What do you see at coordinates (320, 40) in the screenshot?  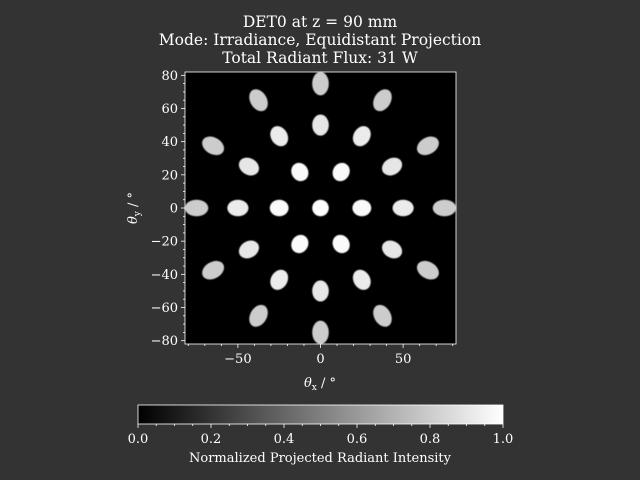 I see `chart-title-line-2: Mode: Irradiance, Equidistant Projection` at bounding box center [320, 40].